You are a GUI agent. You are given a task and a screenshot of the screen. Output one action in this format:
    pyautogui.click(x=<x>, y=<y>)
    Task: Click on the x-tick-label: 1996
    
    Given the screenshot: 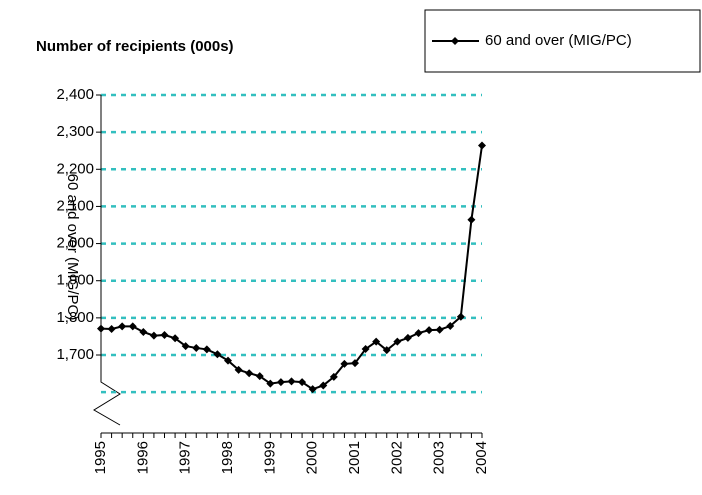 What is the action you would take?
    pyautogui.click(x=142, y=457)
    